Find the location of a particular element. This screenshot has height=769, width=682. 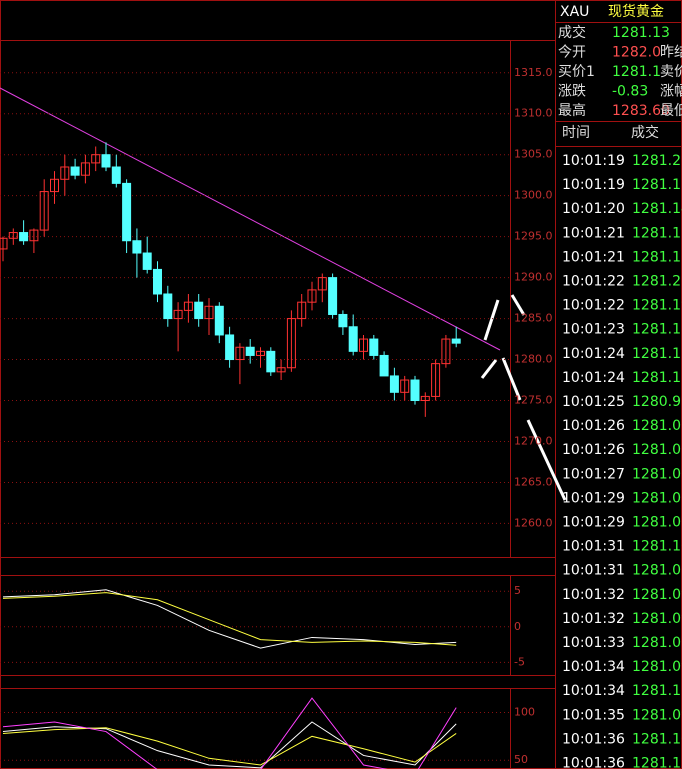

y-tick-label: 1285.0 is located at coordinates (533, 318).